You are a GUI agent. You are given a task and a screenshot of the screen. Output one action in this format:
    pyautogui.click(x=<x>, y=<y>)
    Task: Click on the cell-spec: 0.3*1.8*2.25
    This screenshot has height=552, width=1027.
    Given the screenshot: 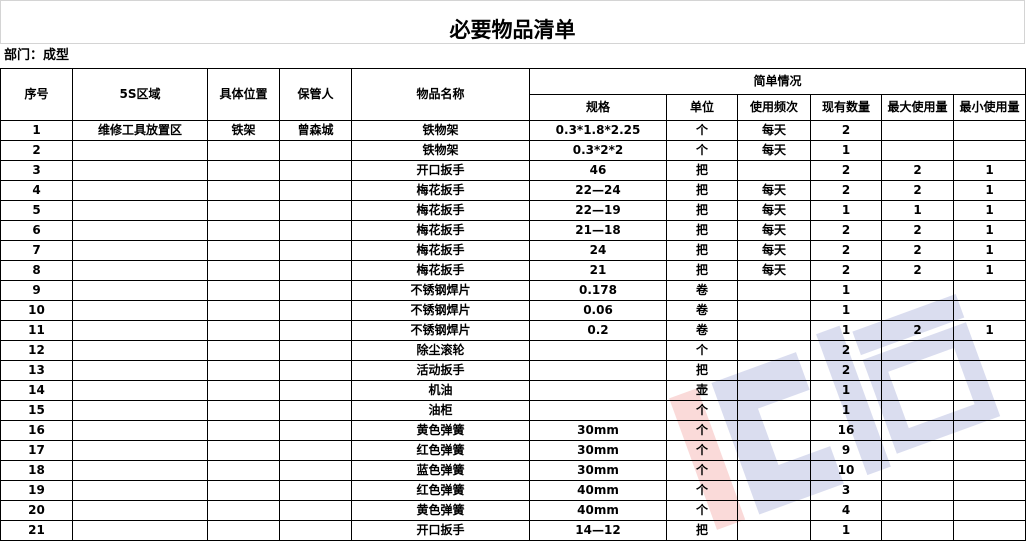 What is the action you would take?
    pyautogui.click(x=598, y=130)
    